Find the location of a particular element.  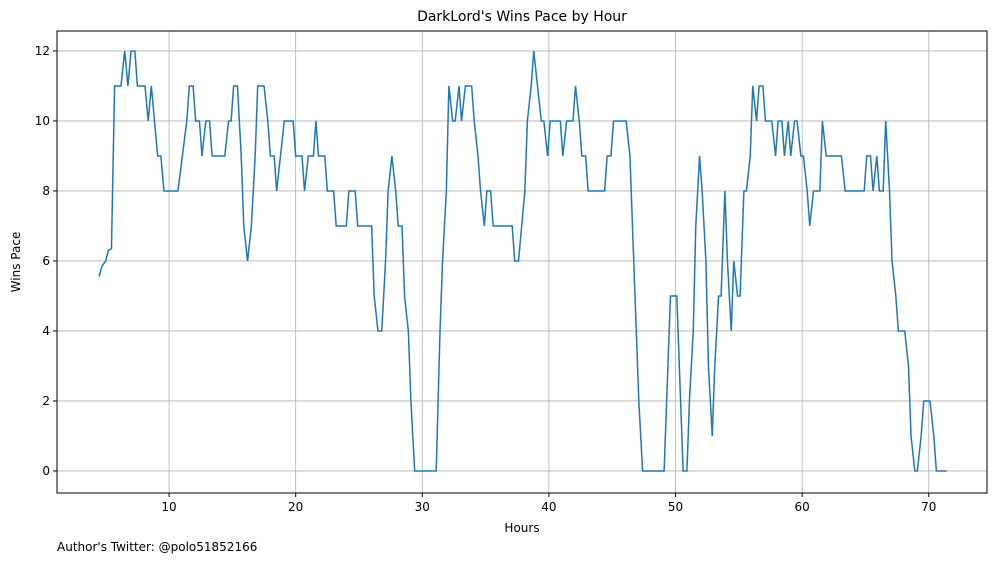

y-tick-label: 0 is located at coordinates (46, 471).